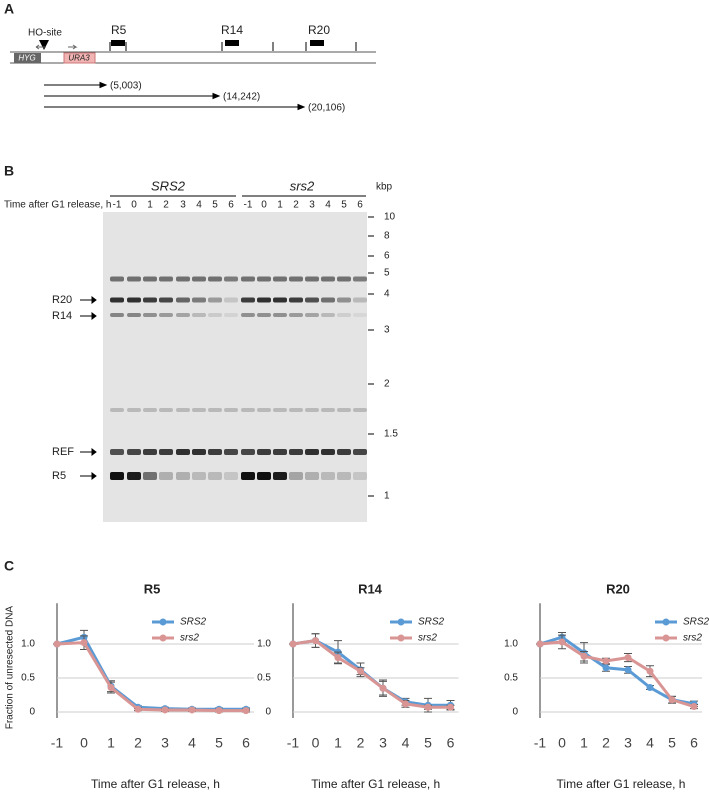  I want to click on hyg-box, so click(27, 58).